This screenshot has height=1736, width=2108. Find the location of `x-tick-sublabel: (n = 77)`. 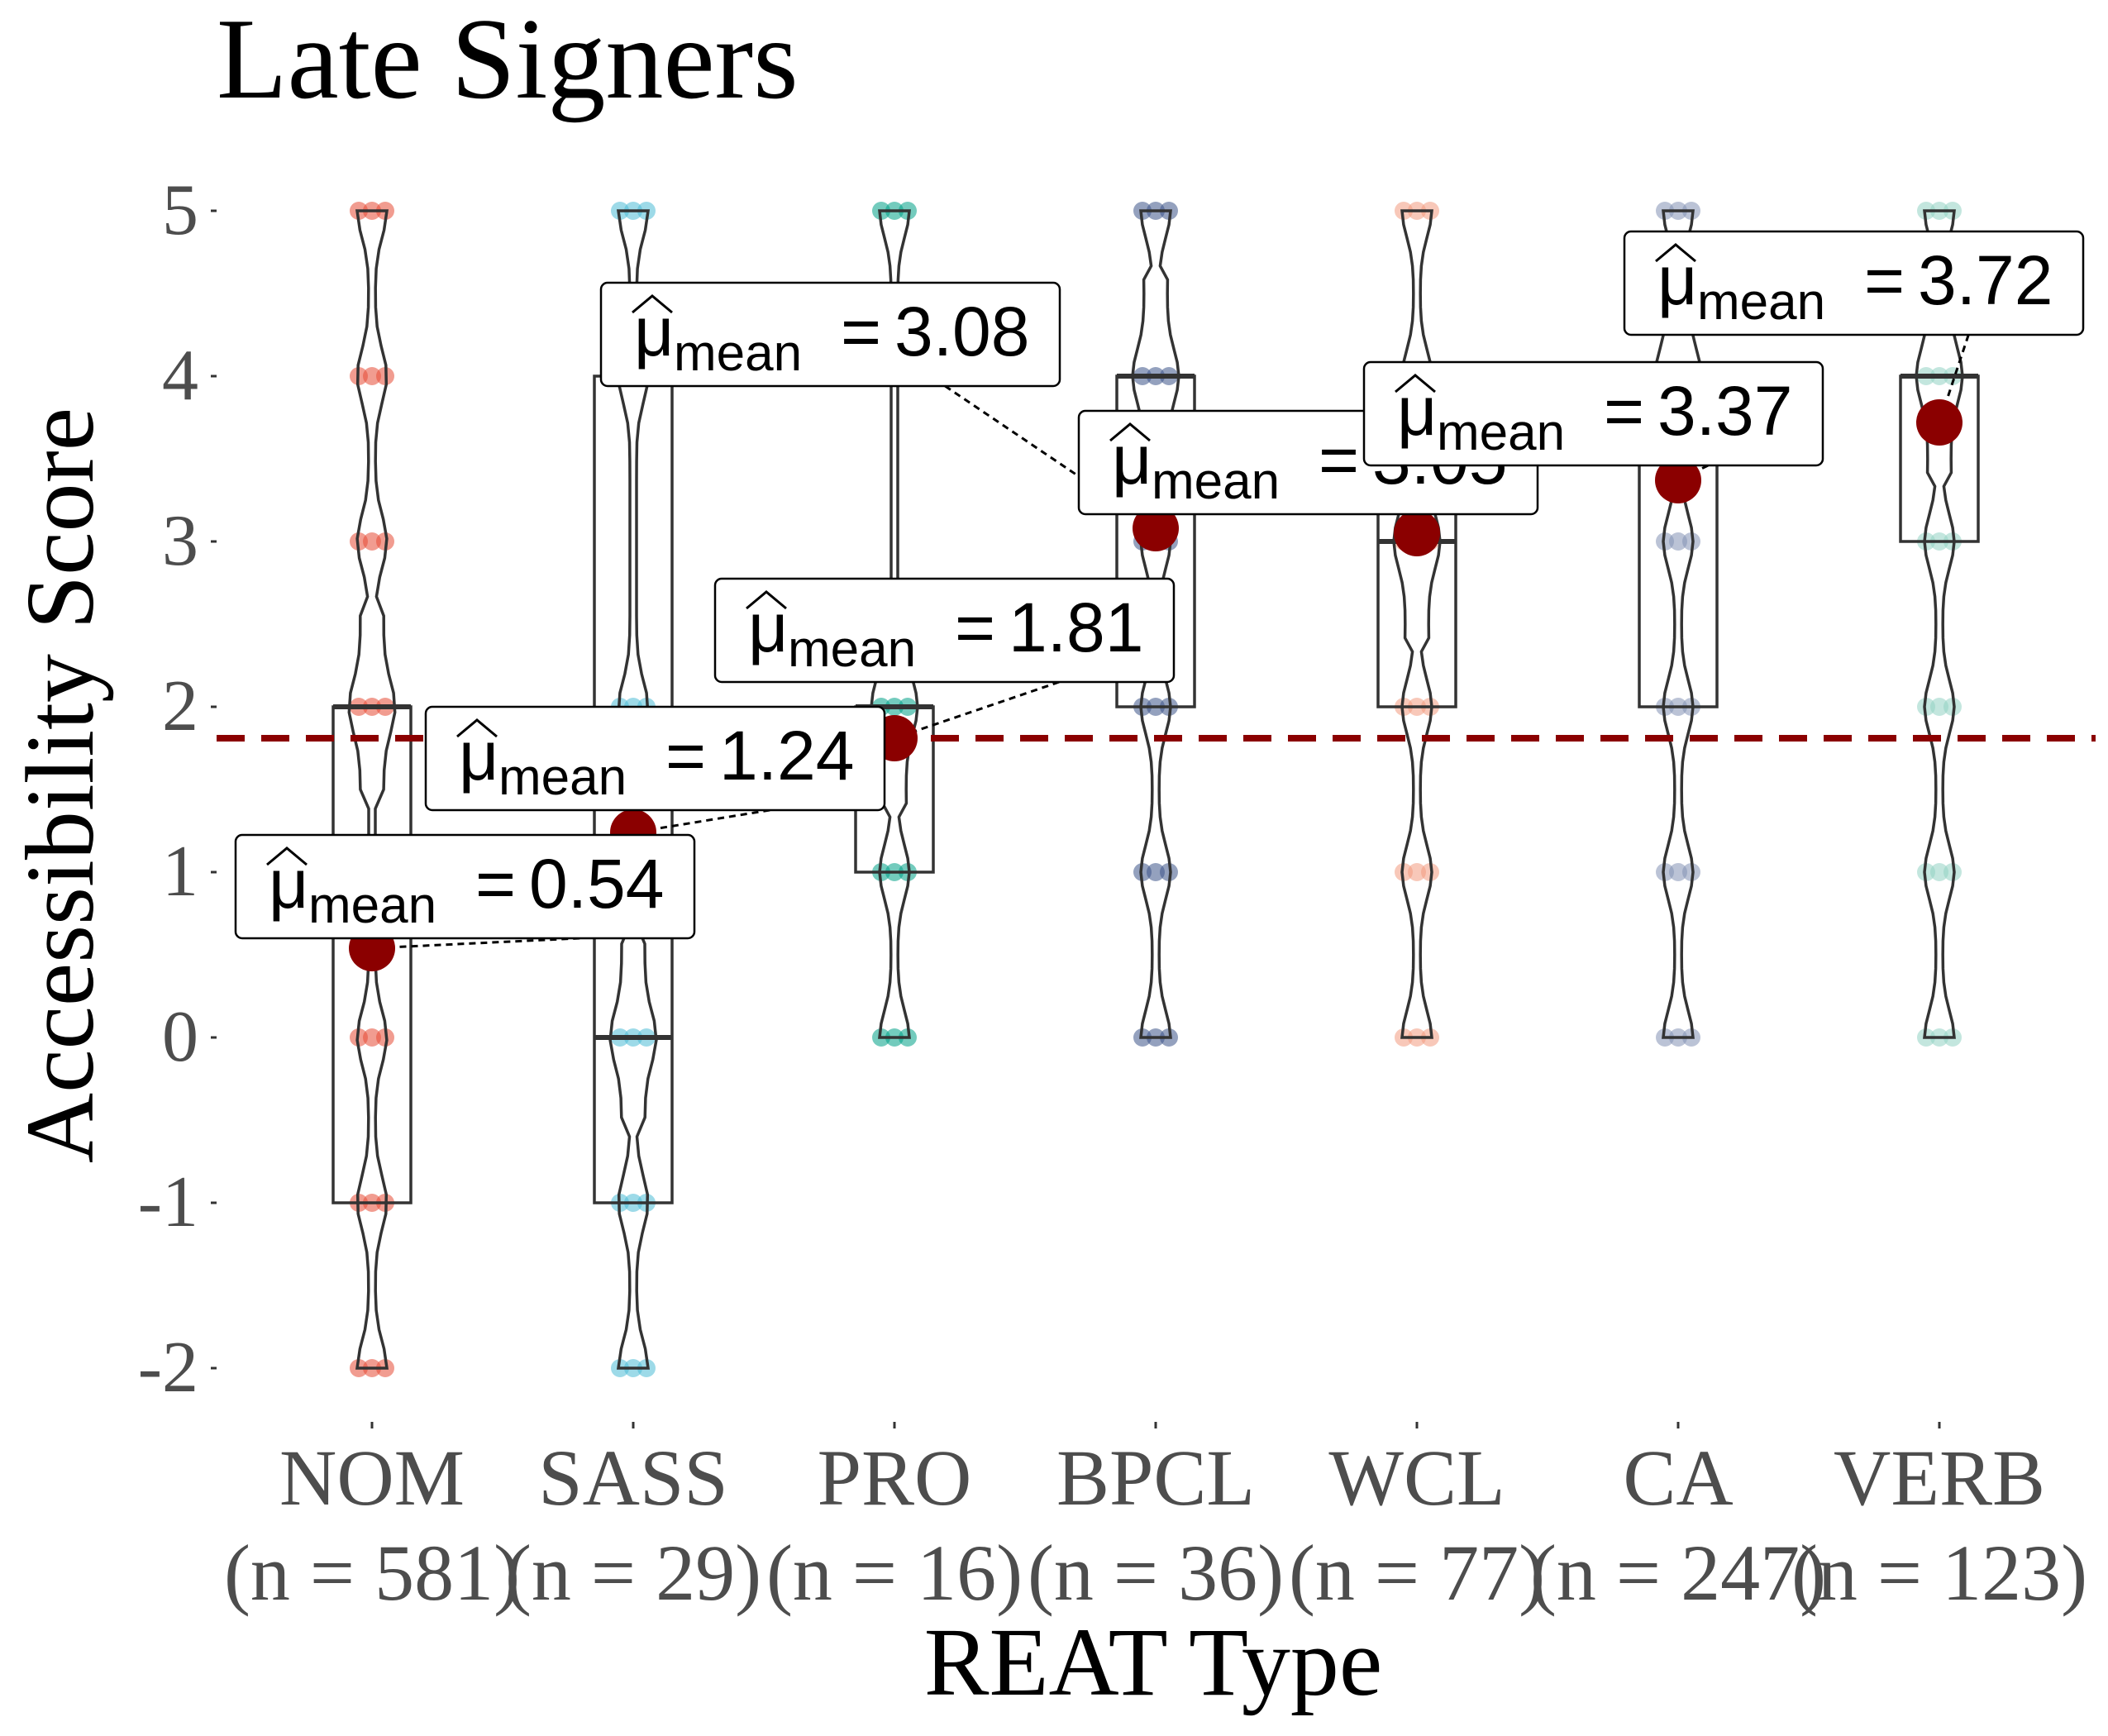

x-tick-sublabel: (n = 77) is located at coordinates (1417, 1573).